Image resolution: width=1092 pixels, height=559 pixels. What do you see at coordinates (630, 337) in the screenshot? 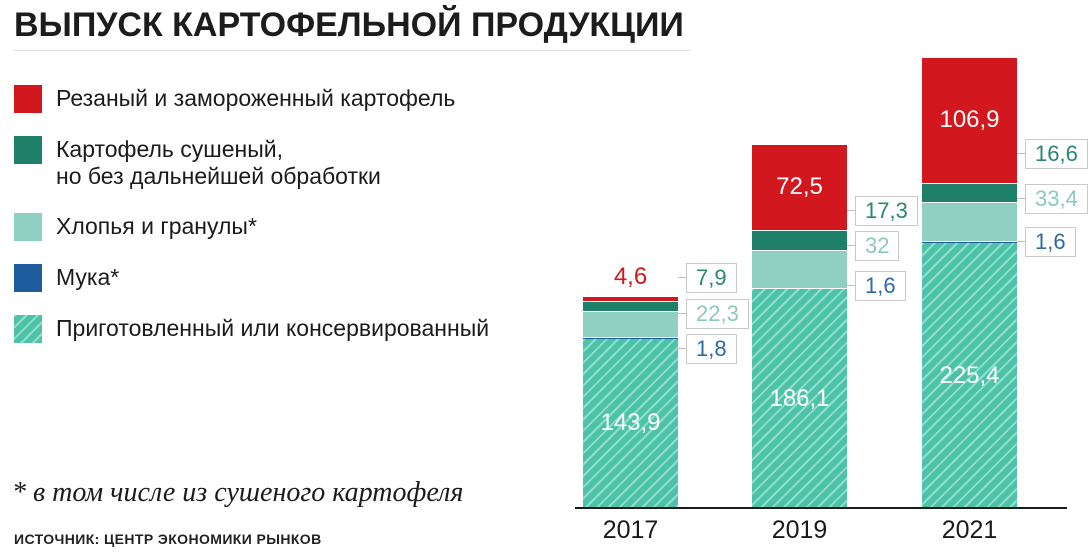
I see `bar-segment-flour-2017` at bounding box center [630, 337].